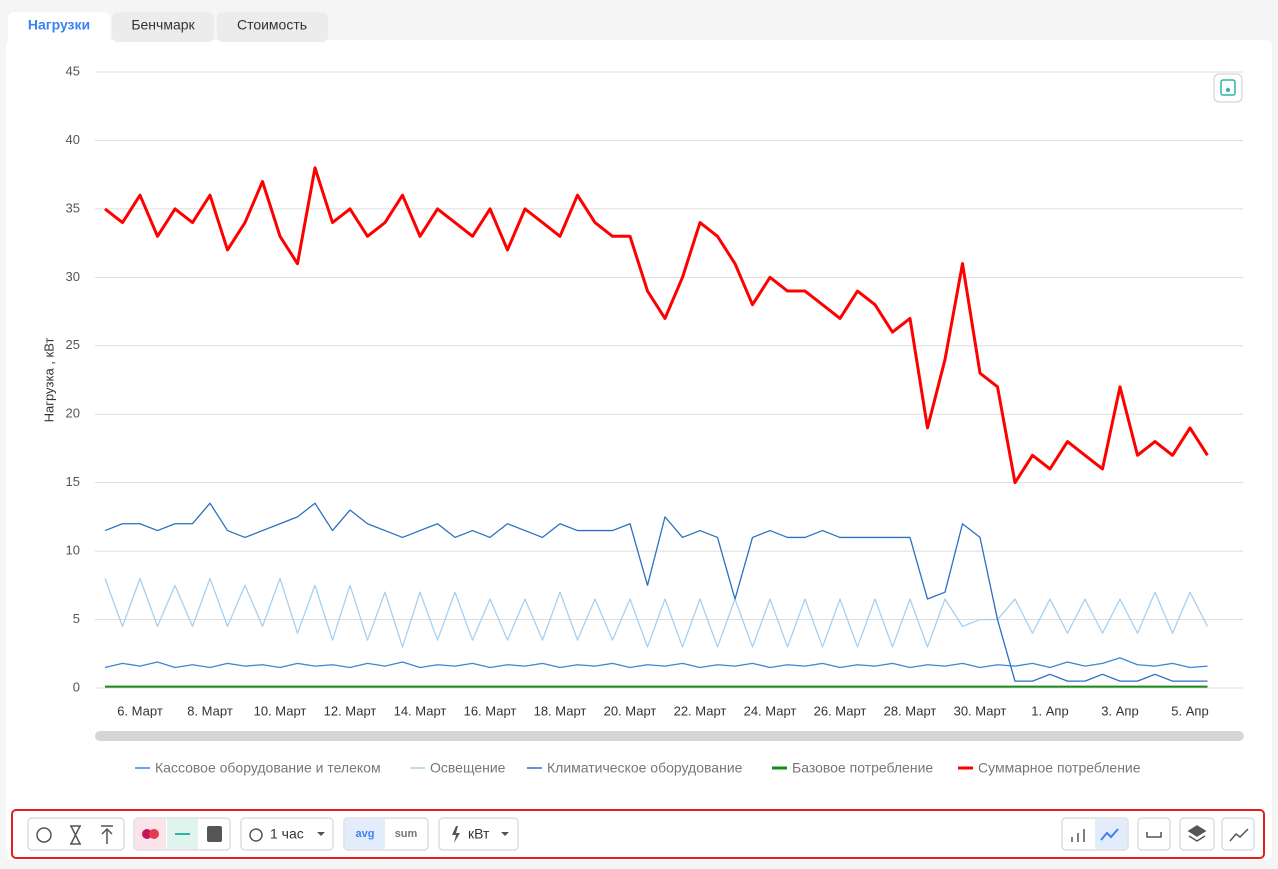 The width and height of the screenshot is (1278, 869). Describe the element at coordinates (1197, 834) in the screenshot. I see `layers-button` at that location.